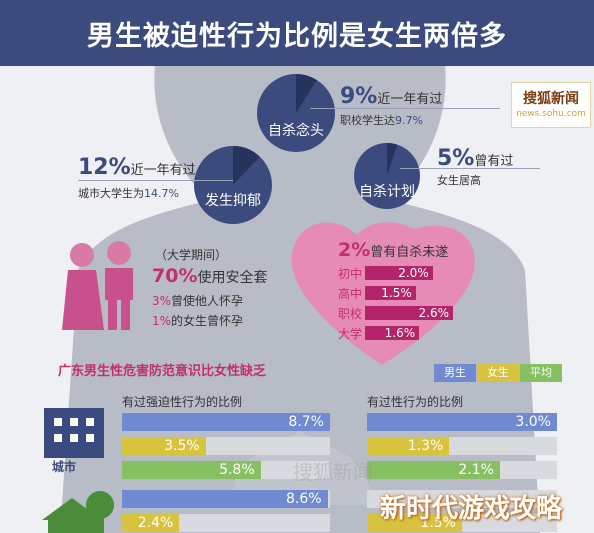  What do you see at coordinates (350, 314) in the screenshot?
I see `heart-row-label: 职校` at bounding box center [350, 314].